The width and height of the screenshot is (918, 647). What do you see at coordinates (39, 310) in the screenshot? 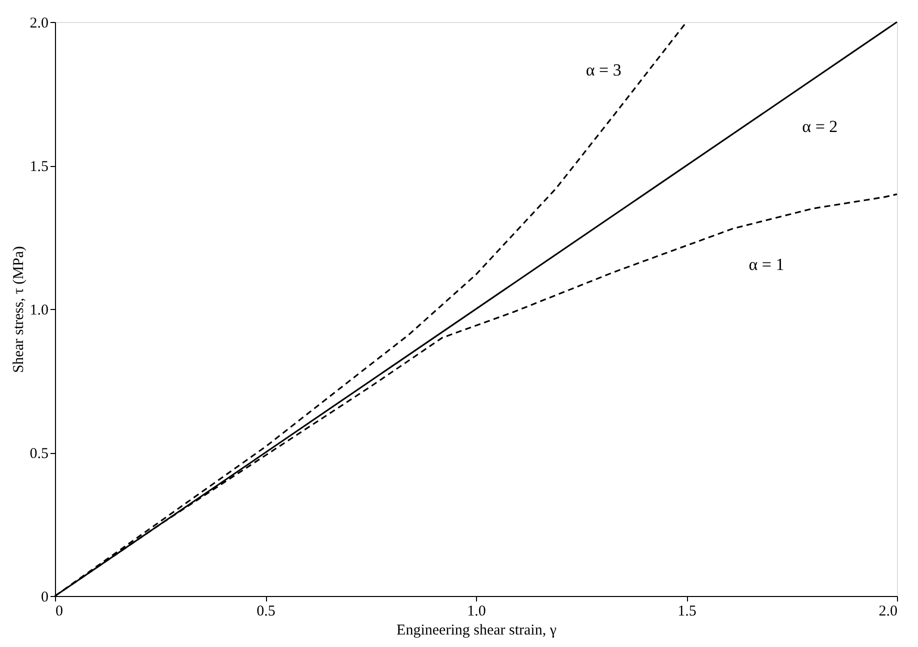
I see `y-tick-label: 1.0` at bounding box center [39, 310].